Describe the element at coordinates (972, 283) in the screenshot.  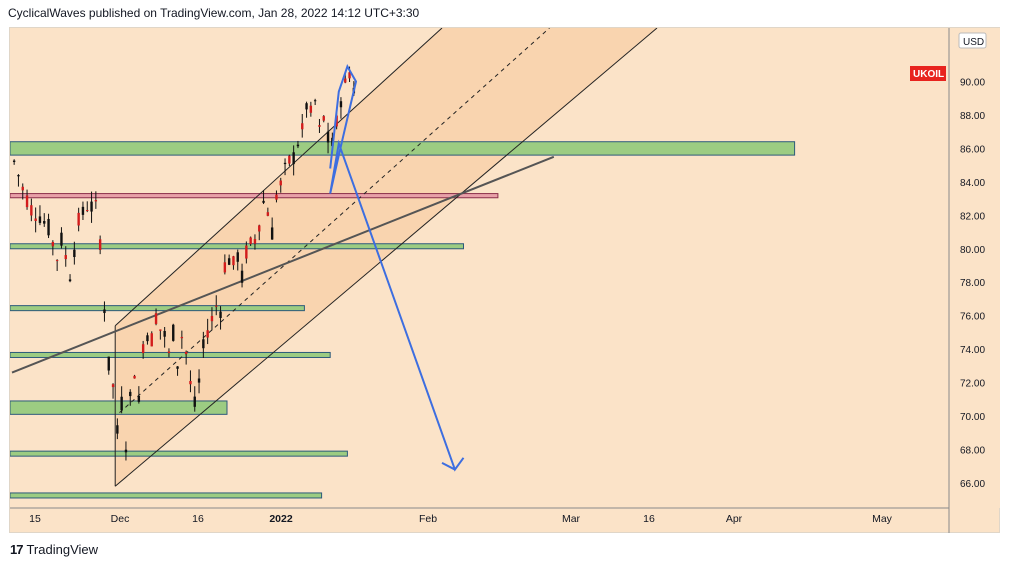
I see `y-tick-label: 78.00` at that location.